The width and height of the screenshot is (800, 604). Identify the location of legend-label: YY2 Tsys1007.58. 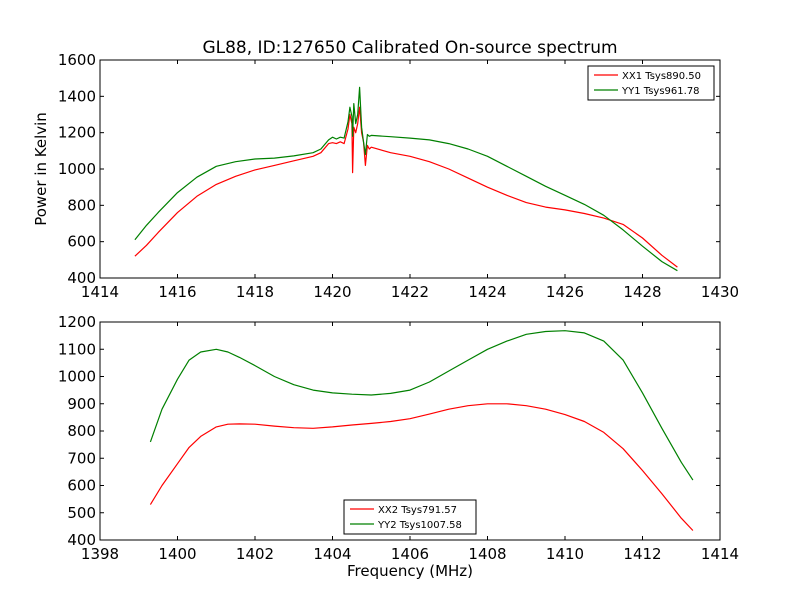
(419, 525).